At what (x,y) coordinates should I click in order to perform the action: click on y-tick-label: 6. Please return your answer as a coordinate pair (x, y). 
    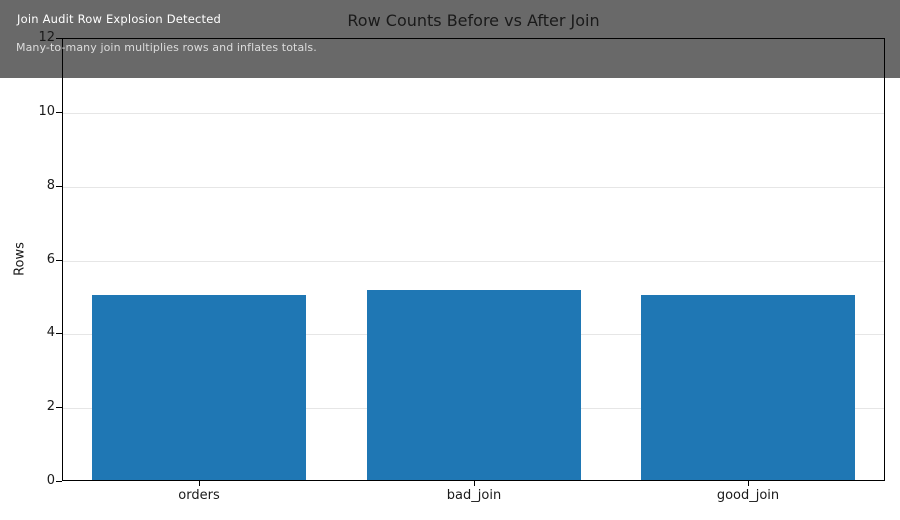
    Looking at the image, I should click on (50, 259).